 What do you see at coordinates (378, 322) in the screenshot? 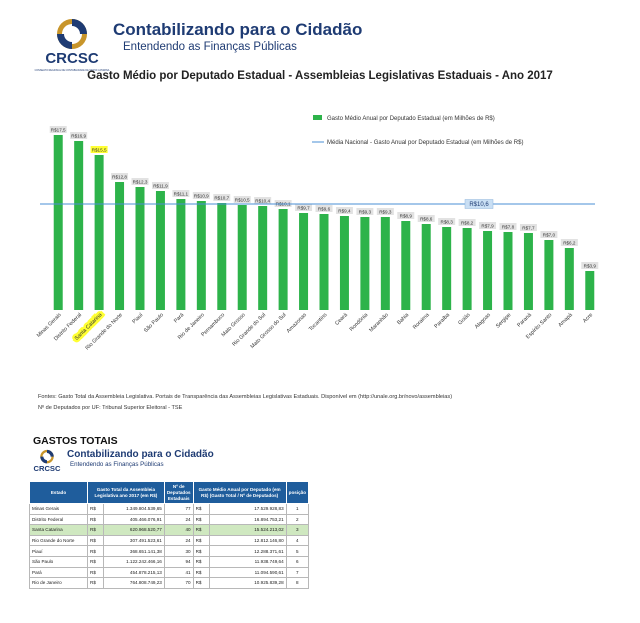
I see `category-label-17: Maranhão` at bounding box center [378, 322].